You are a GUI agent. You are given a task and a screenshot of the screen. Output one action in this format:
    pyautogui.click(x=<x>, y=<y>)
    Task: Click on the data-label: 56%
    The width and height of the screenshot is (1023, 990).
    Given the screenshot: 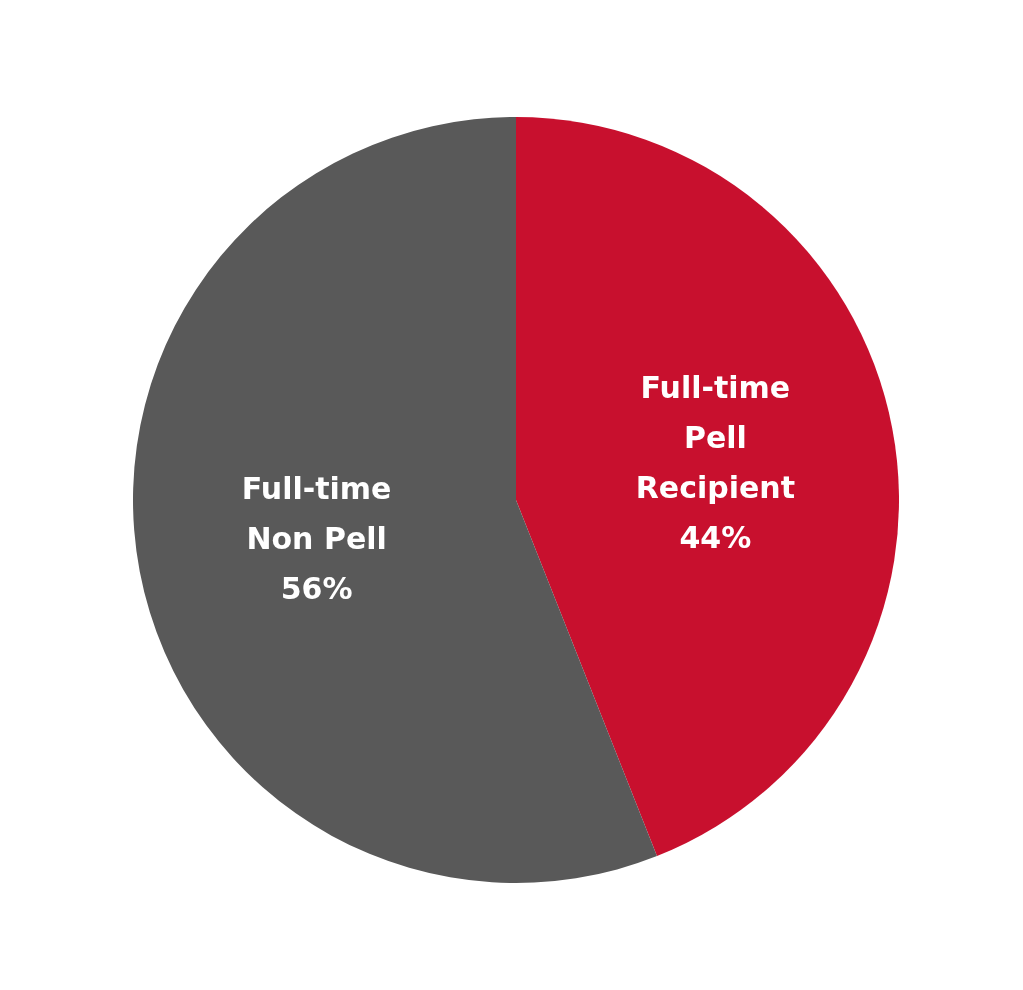 What is the action you would take?
    pyautogui.click(x=316, y=588)
    